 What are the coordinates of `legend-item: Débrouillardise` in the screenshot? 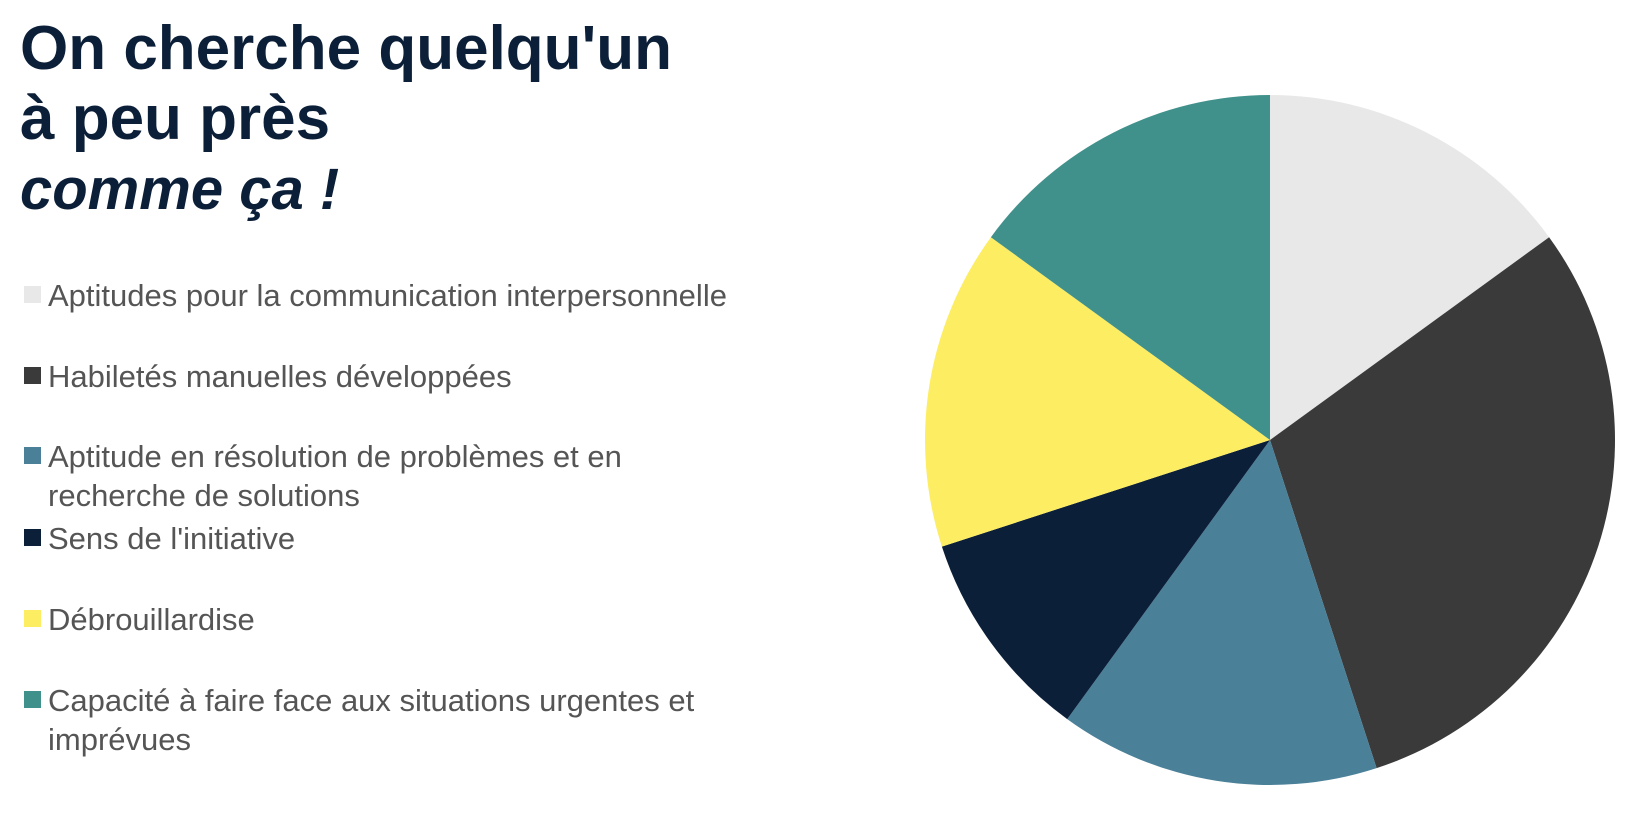 It's located at (424, 619).